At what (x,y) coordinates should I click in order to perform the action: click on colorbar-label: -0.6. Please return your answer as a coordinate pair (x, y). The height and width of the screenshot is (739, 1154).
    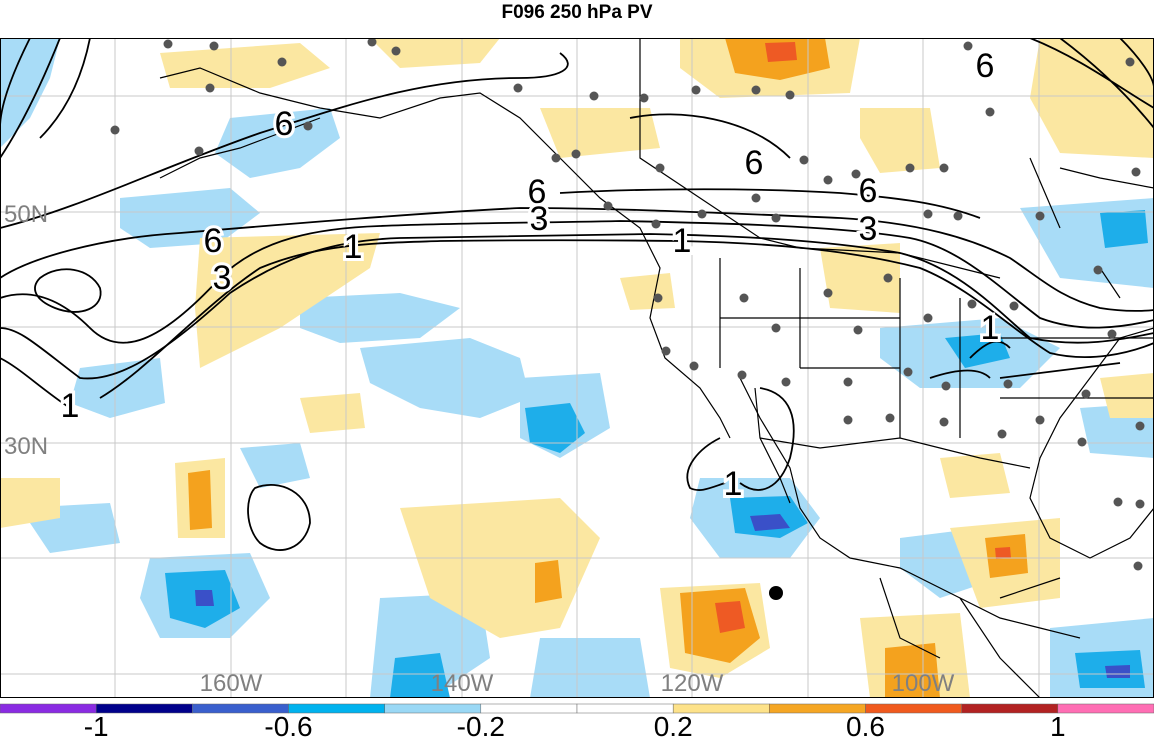
    Looking at the image, I should click on (288, 725).